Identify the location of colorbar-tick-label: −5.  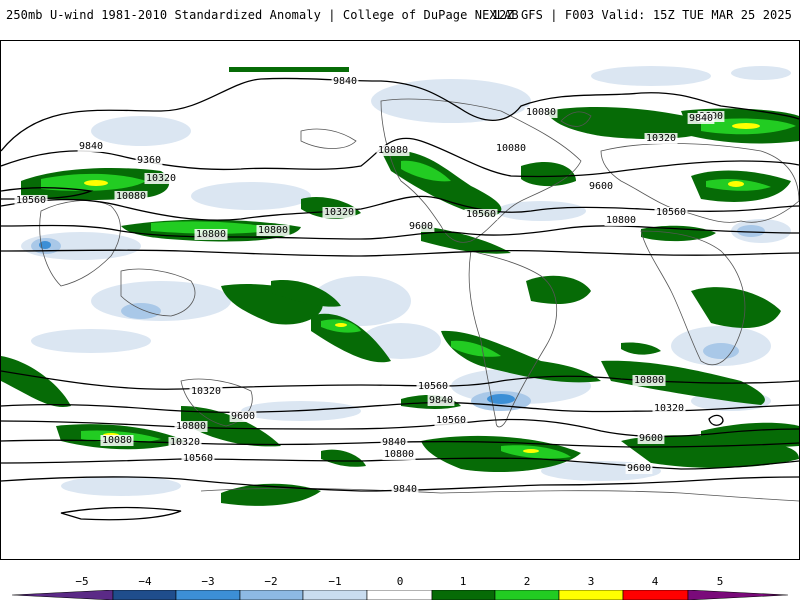
(82, 581).